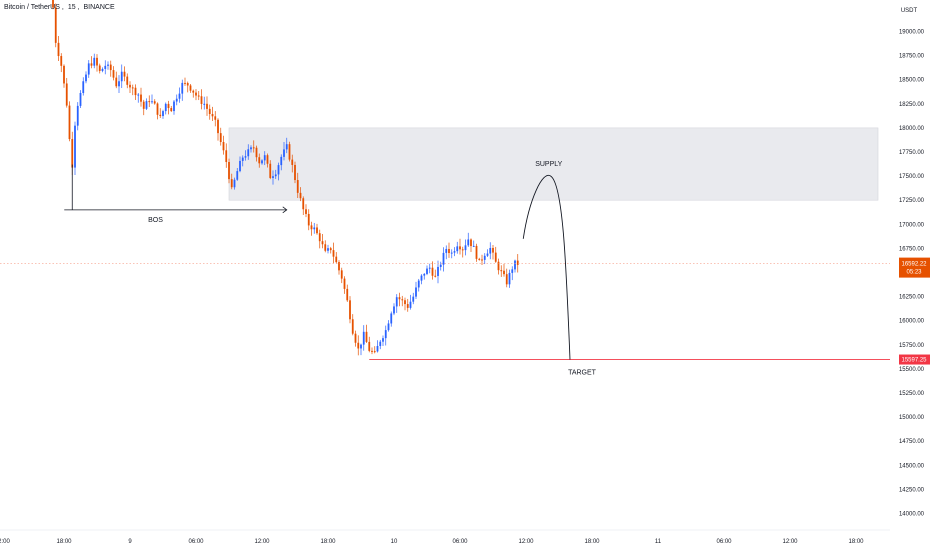 The height and width of the screenshot is (555, 932). I want to click on target-label: TARGET, so click(582, 373).